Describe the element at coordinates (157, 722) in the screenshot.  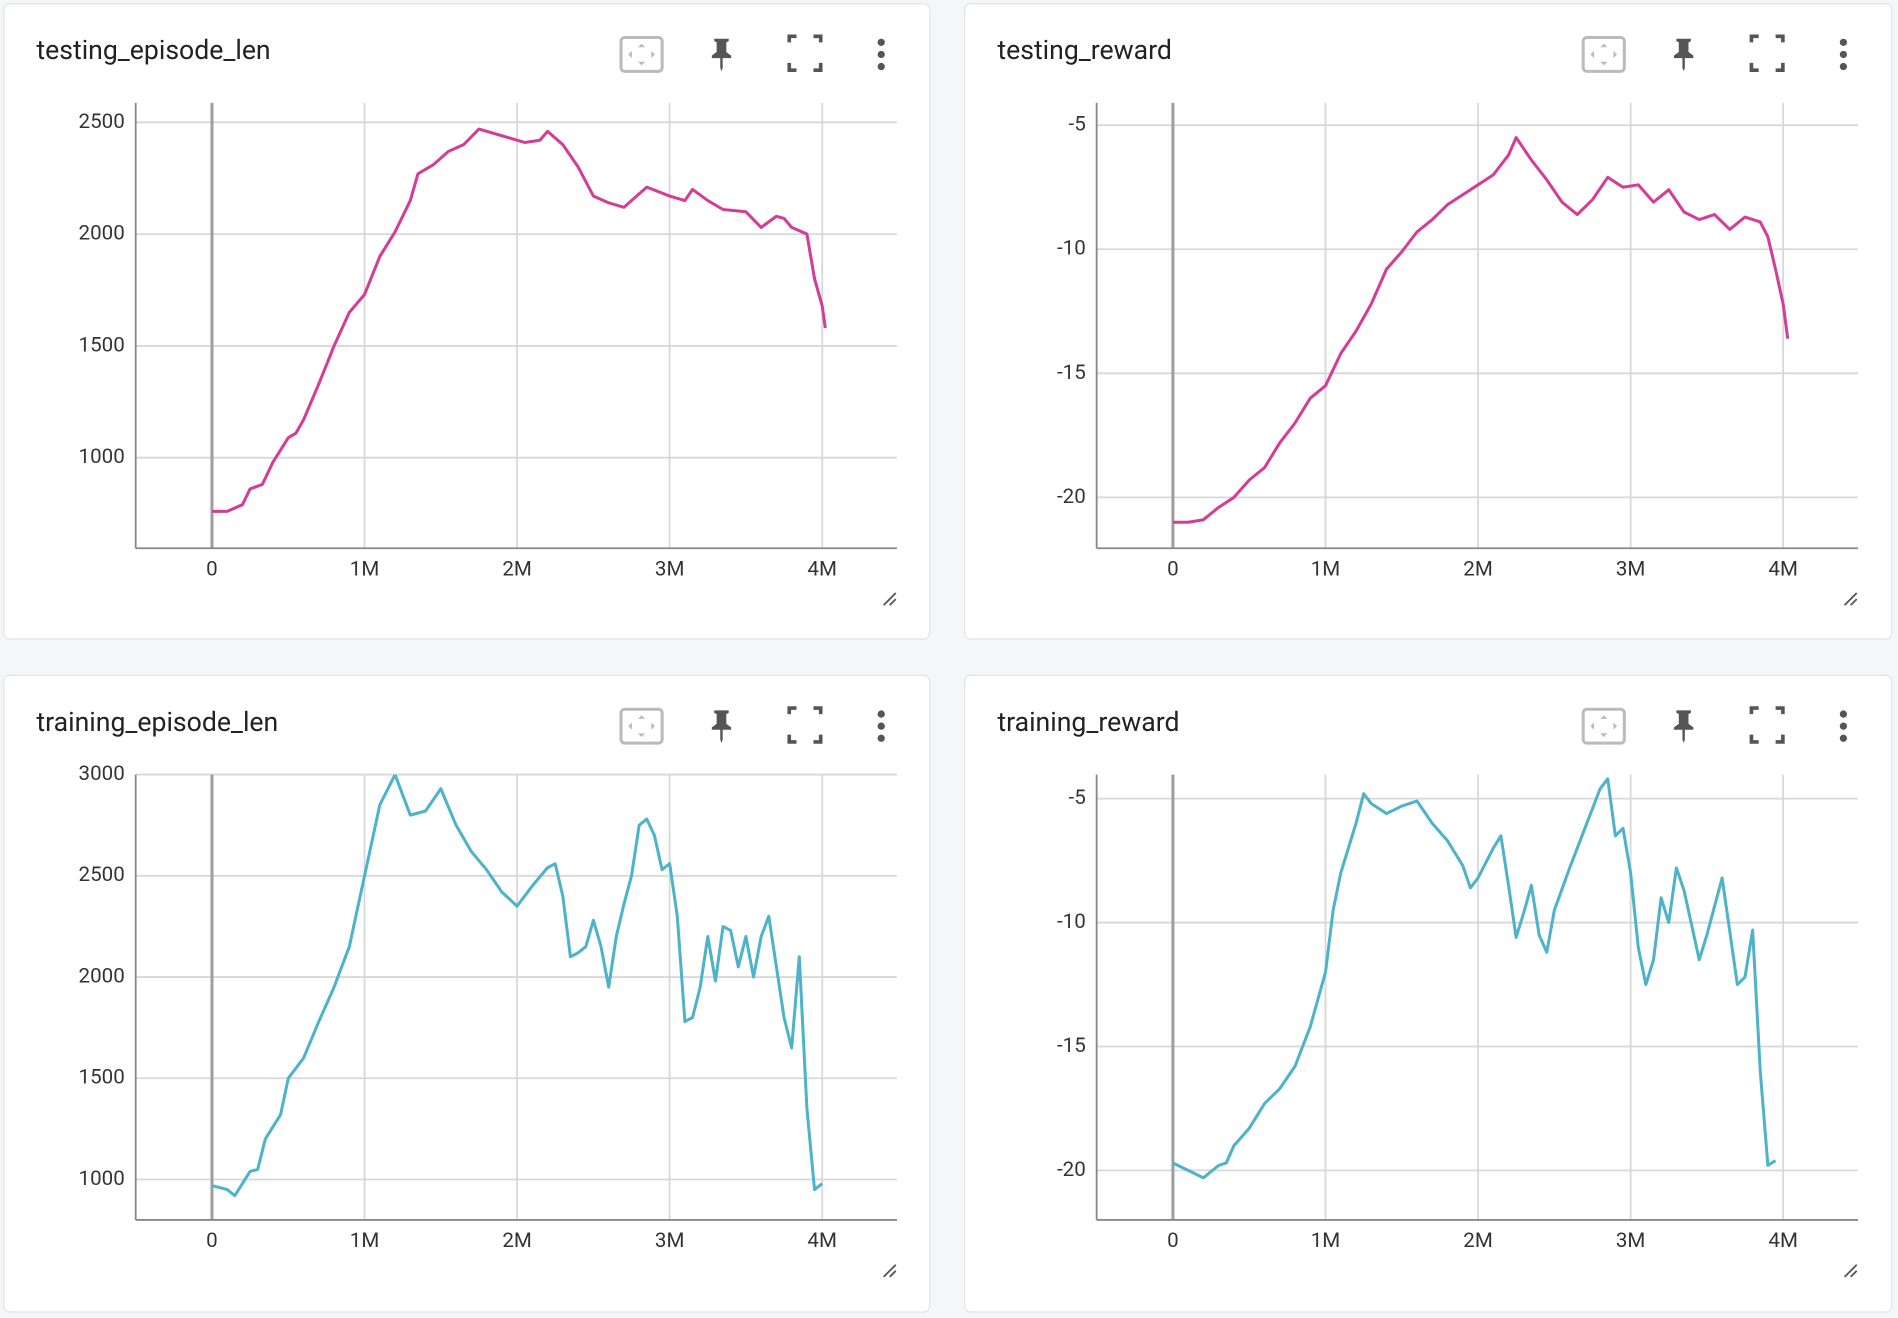
I see `chart-title: training_episode_len` at that location.